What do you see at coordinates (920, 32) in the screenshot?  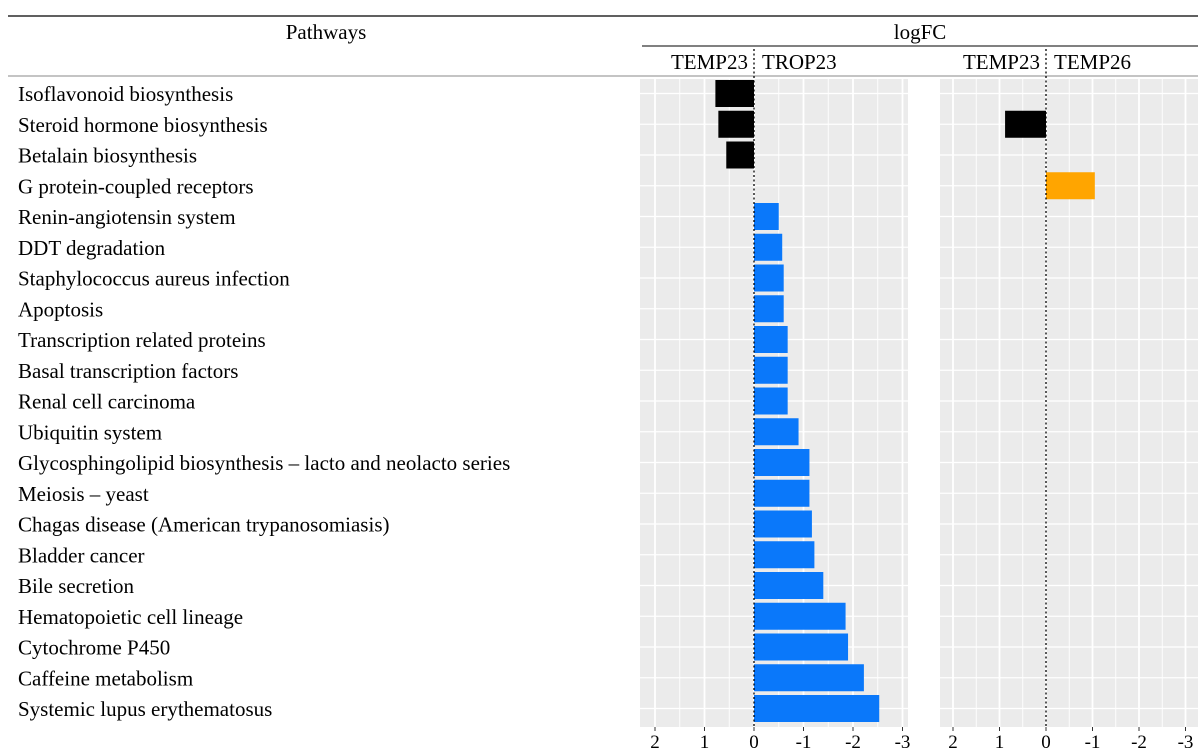 I see `logfc-header: logFC` at bounding box center [920, 32].